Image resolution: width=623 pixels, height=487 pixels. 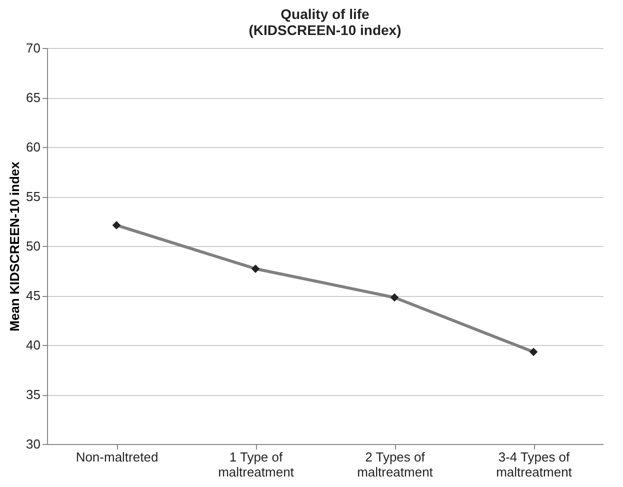 What do you see at coordinates (33, 295) in the screenshot?
I see `y-tick-label: 45` at bounding box center [33, 295].